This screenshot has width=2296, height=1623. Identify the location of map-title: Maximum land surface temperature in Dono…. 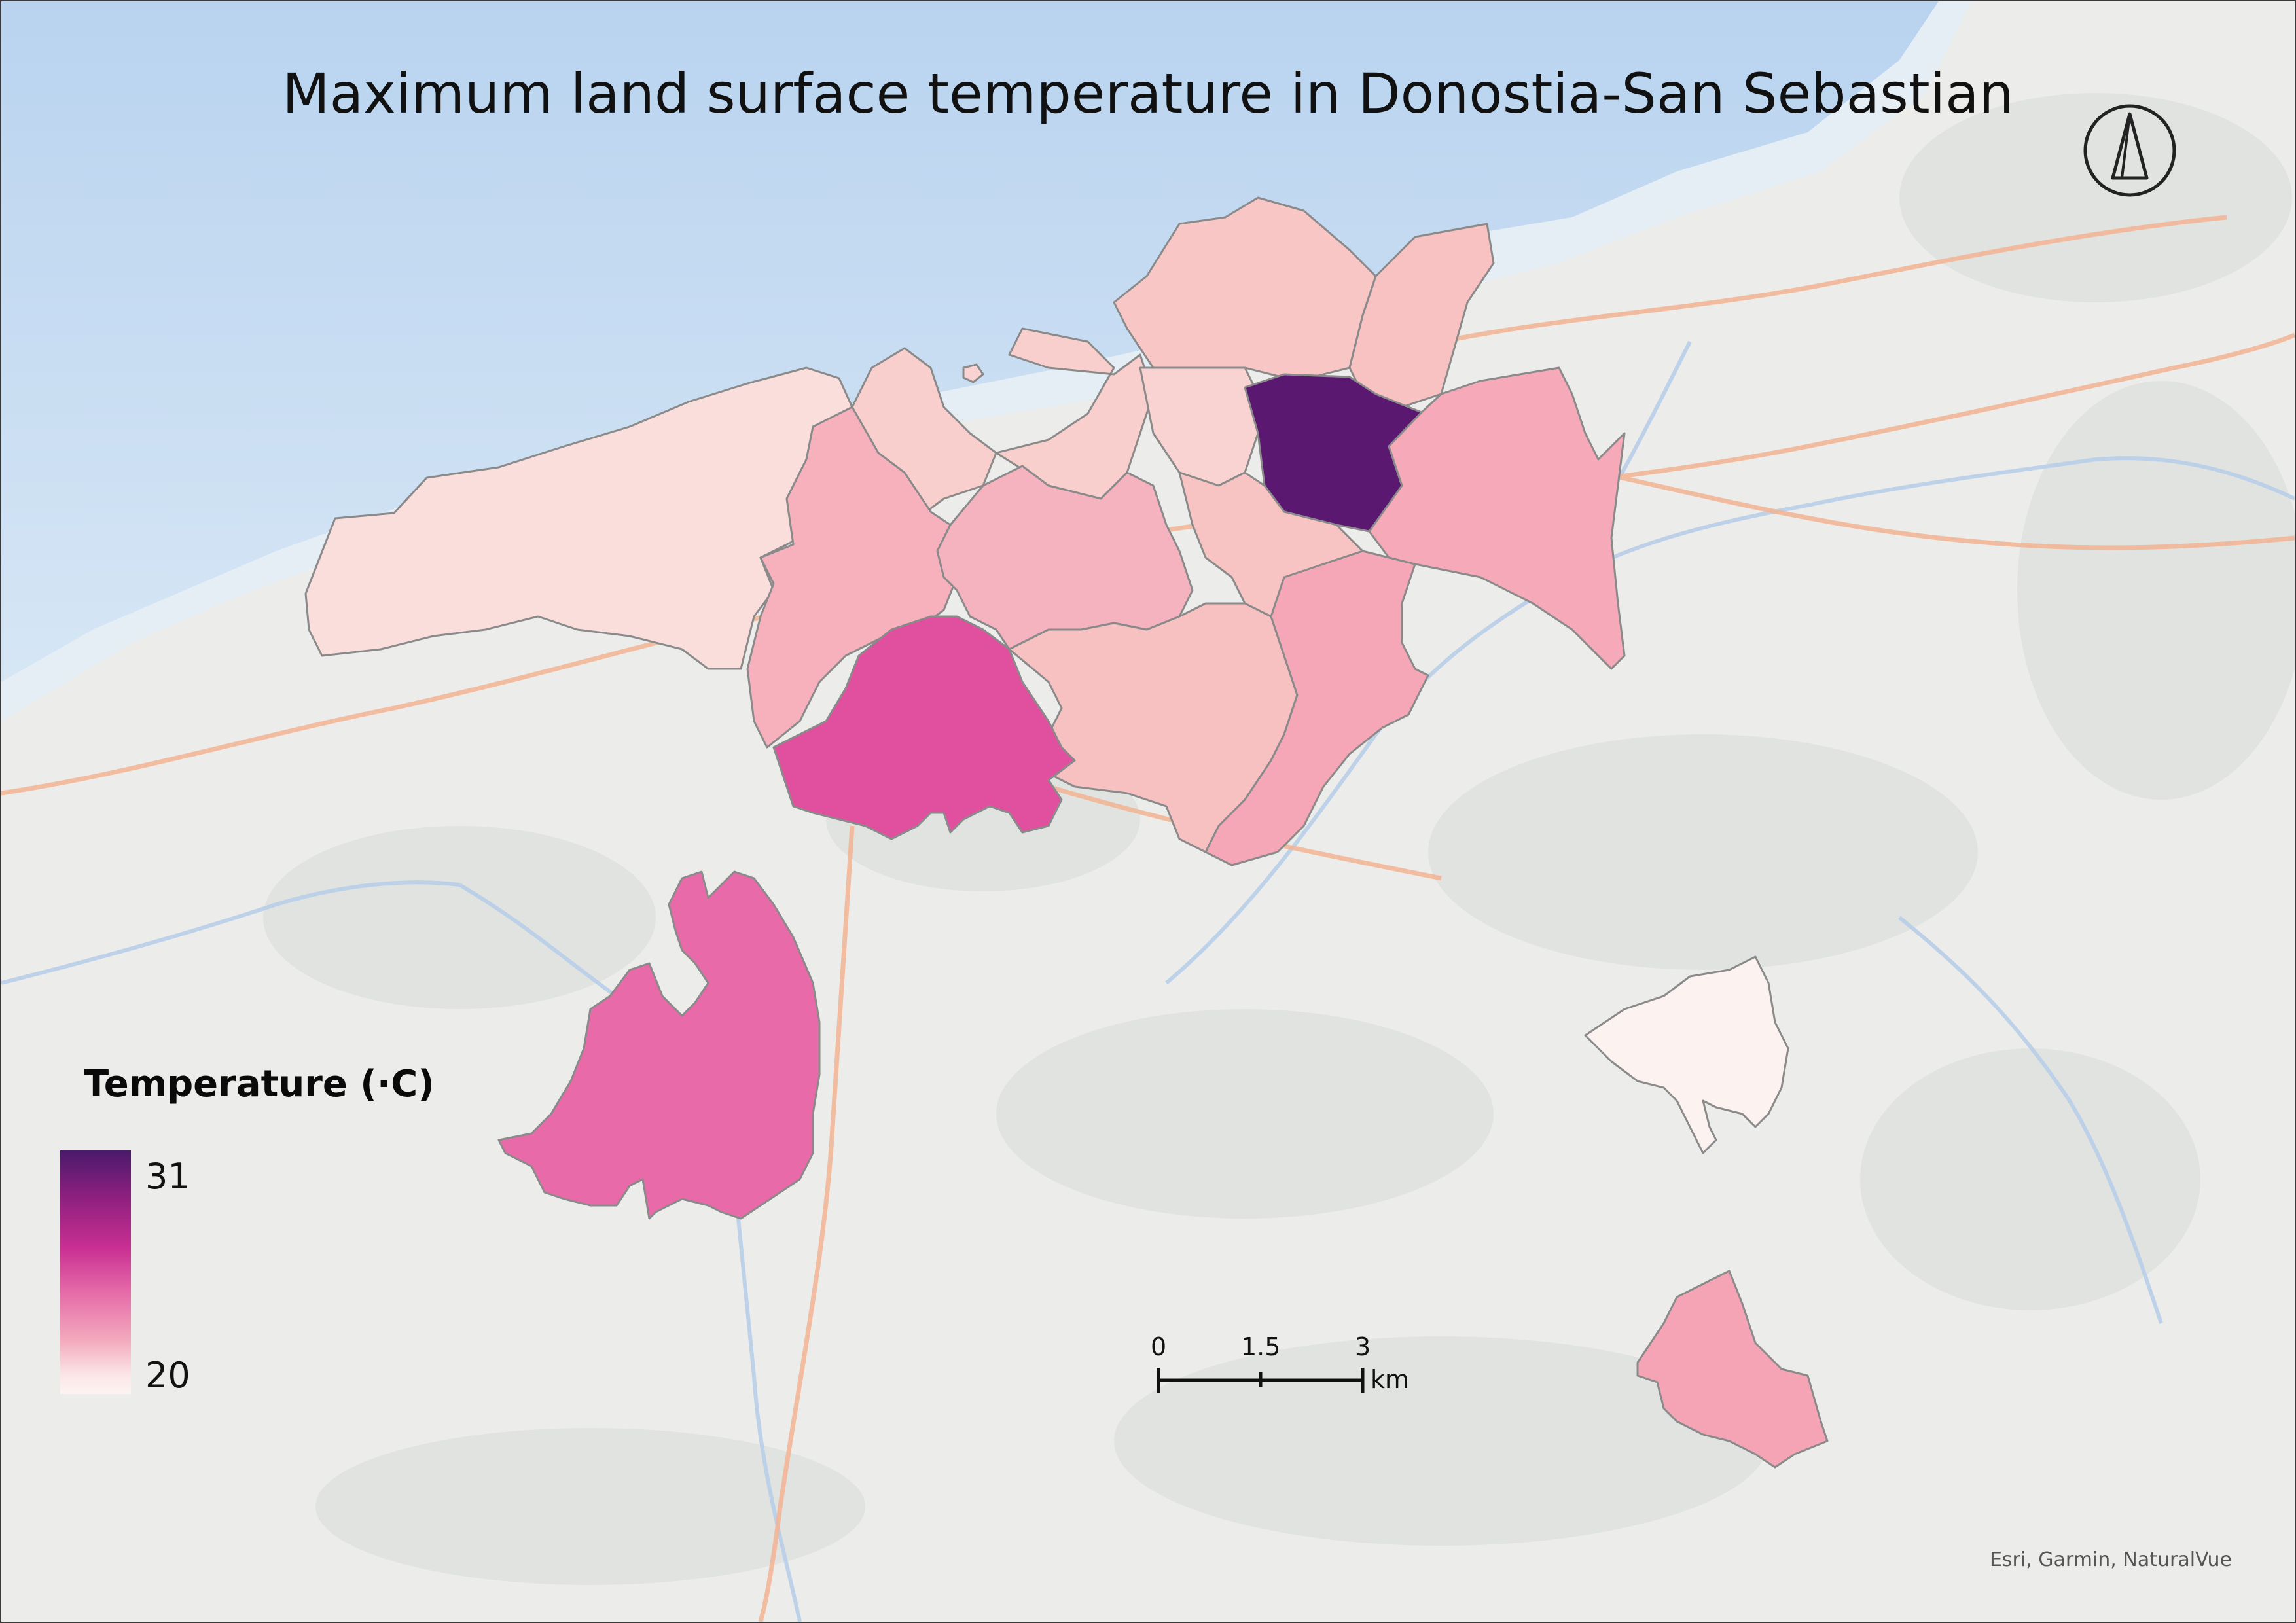
(1148, 94).